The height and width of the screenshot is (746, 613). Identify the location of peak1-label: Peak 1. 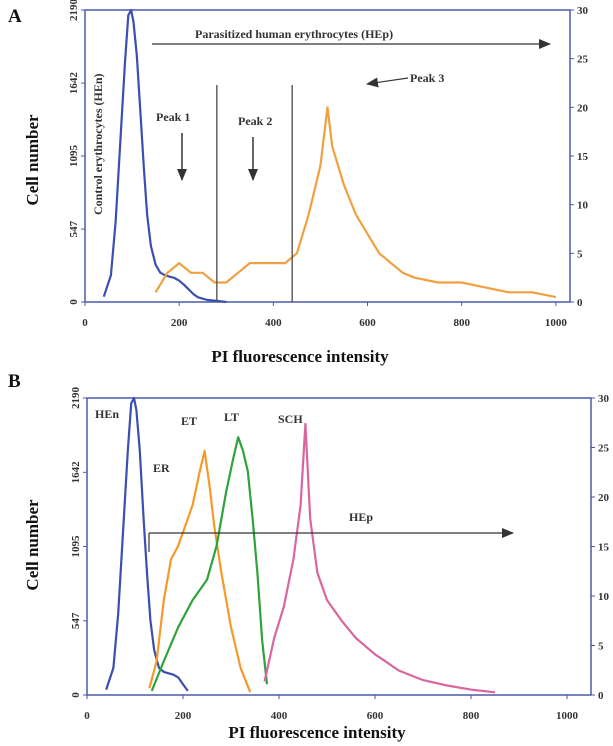
(173, 117).